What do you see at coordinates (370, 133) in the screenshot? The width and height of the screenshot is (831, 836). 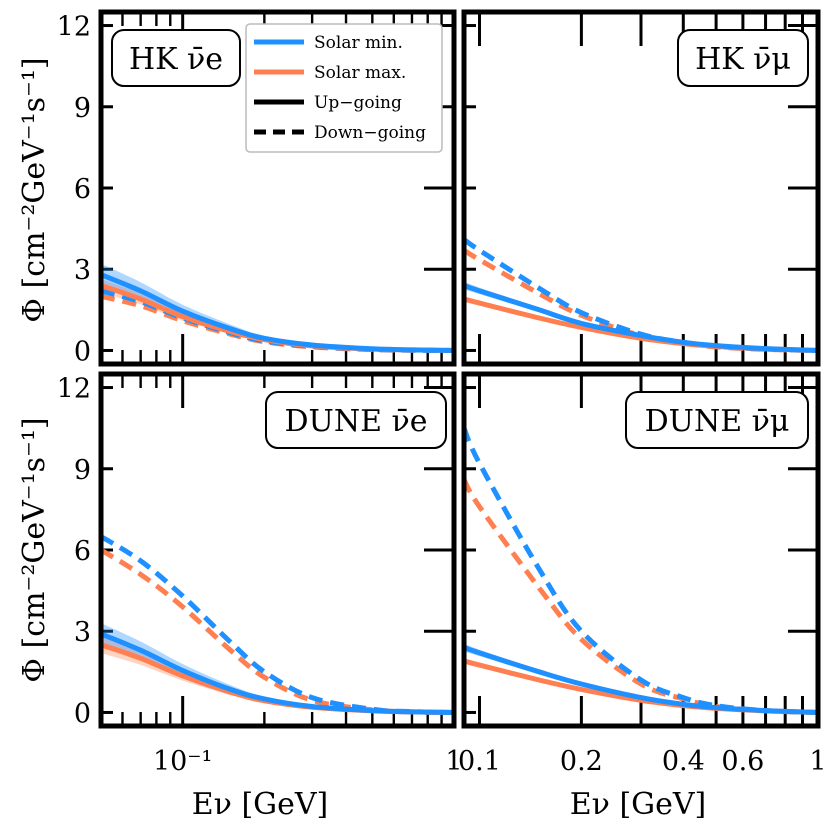 I see `legend-label-down-going: Down−going` at bounding box center [370, 133].